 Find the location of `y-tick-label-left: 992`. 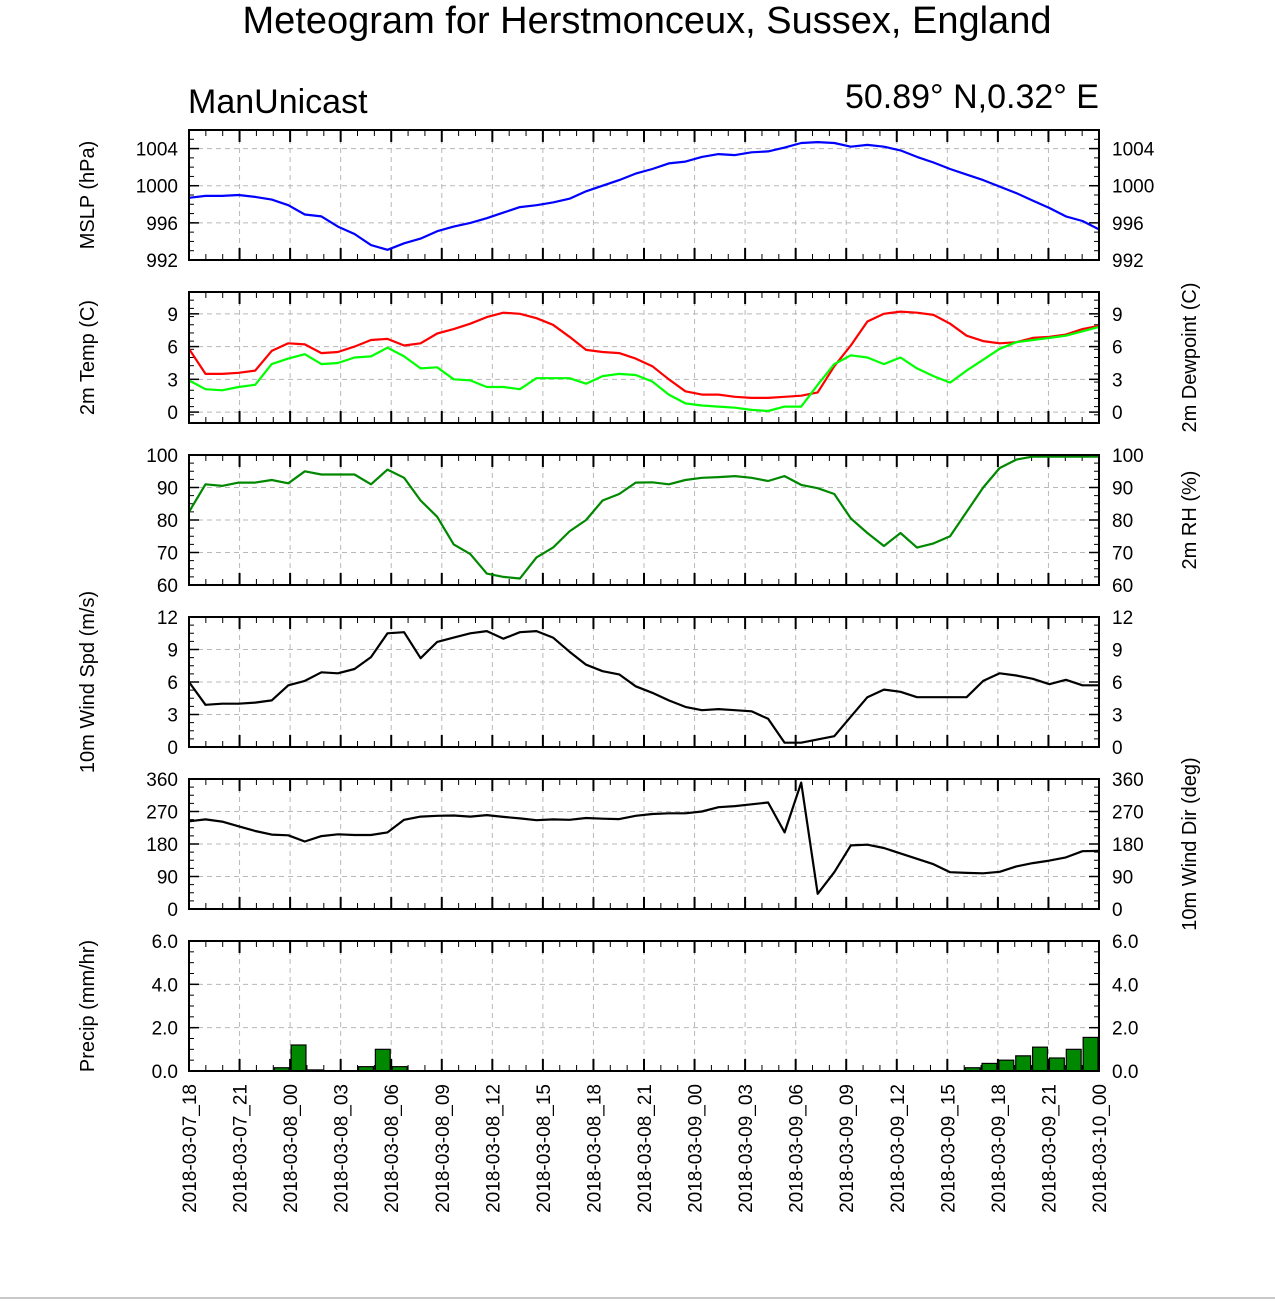

y-tick-label-left: 992 is located at coordinates (162, 261).